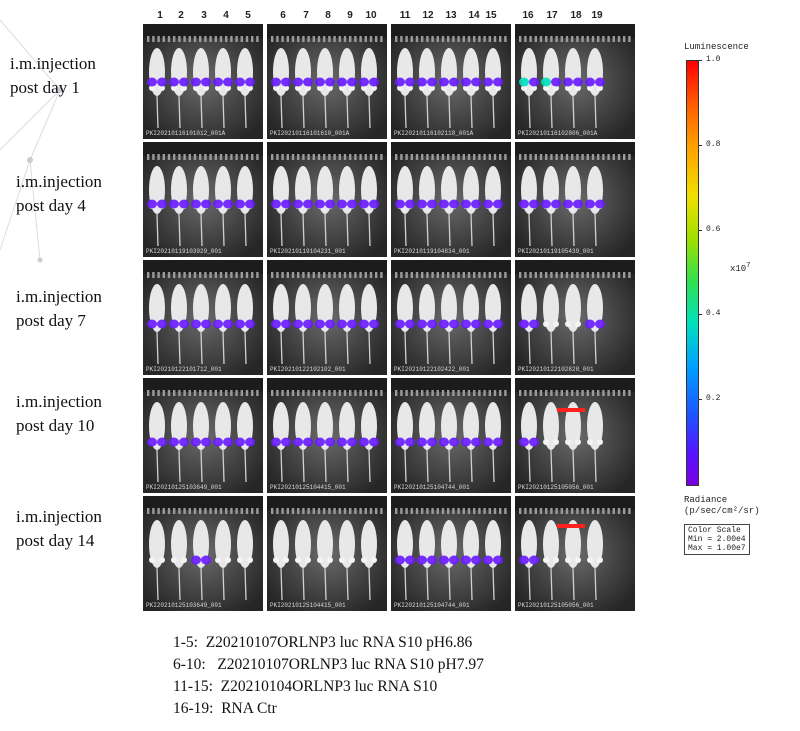  I want to click on panel-id-label: PKI20210119104231_001, so click(308, 251).